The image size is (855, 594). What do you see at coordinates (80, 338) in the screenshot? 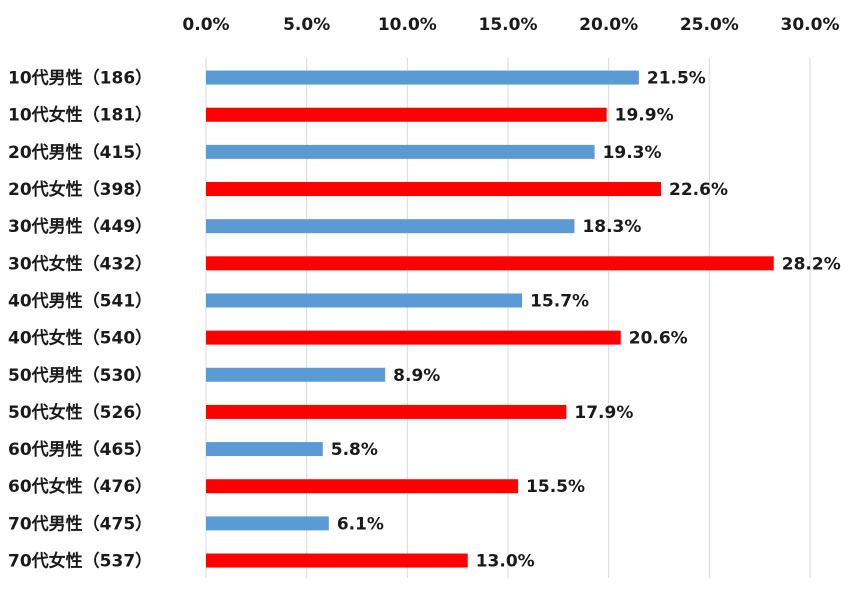
I see `category-label: 40代女性（540）` at bounding box center [80, 338].